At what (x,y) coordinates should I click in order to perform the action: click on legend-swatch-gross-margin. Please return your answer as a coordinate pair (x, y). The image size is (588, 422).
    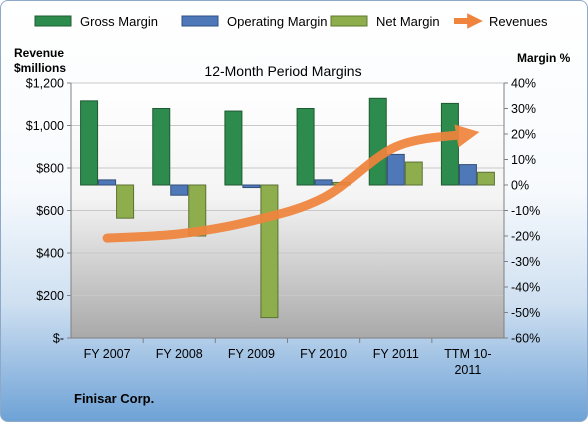
    Looking at the image, I should click on (53, 21).